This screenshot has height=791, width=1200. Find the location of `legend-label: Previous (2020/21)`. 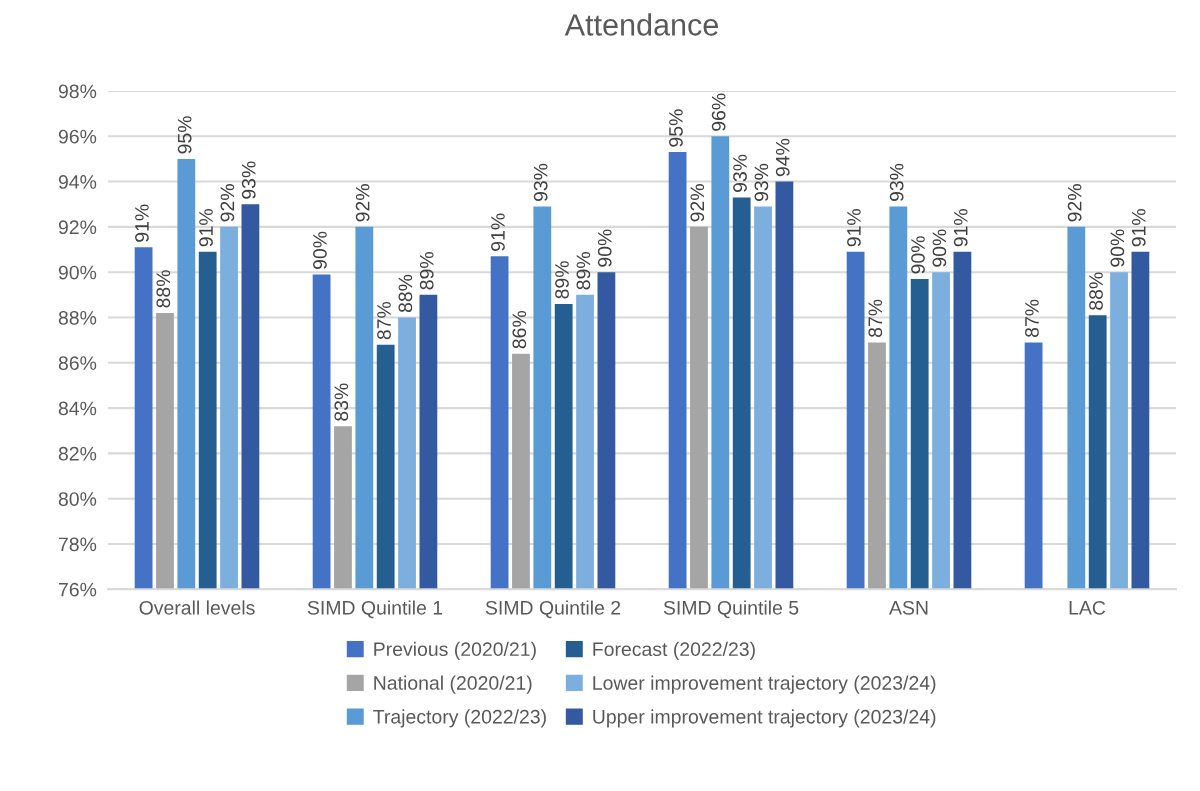

legend-label: Previous (2020/21) is located at coordinates (455, 650).